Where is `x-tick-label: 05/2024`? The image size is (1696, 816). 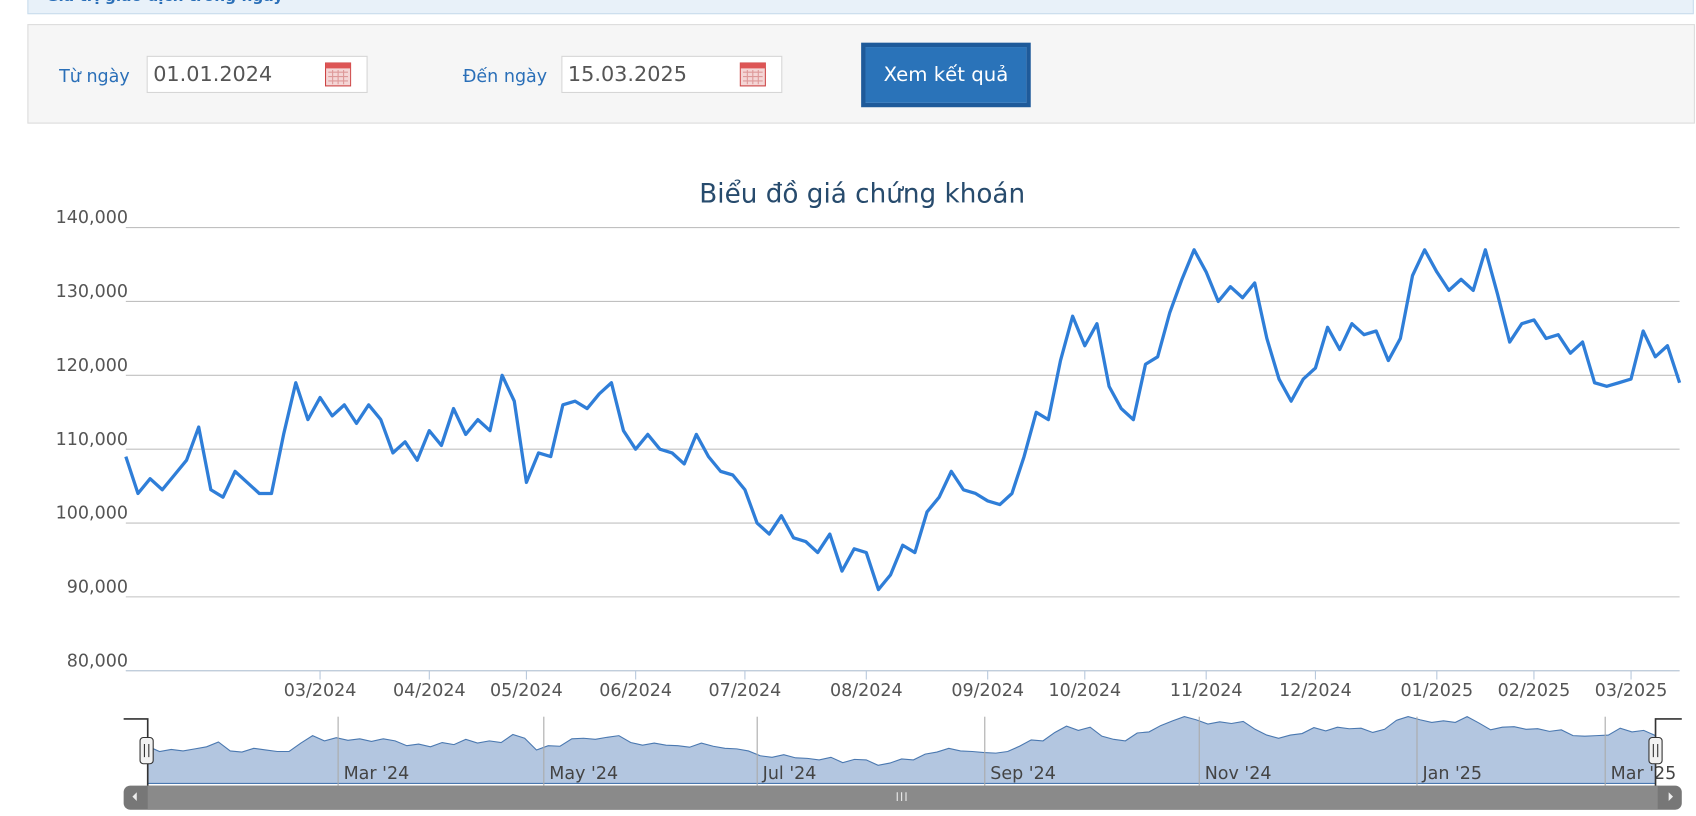
x-tick-label: 05/2024 is located at coordinates (526, 691).